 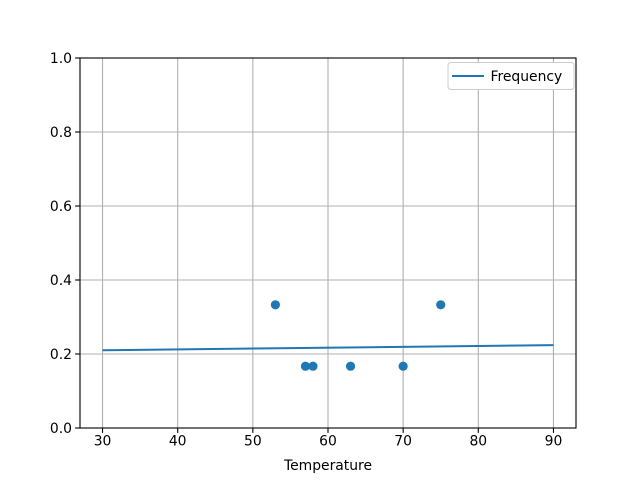 What do you see at coordinates (178, 442) in the screenshot?
I see `x-tick-label: 40` at bounding box center [178, 442].